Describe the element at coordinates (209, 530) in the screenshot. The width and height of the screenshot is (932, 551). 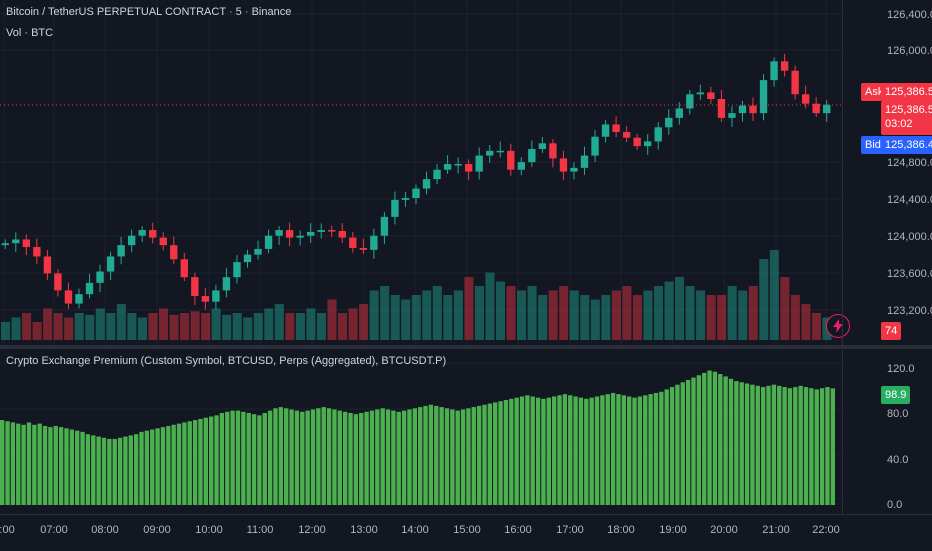
I see `time-label: 10:00` at that location.